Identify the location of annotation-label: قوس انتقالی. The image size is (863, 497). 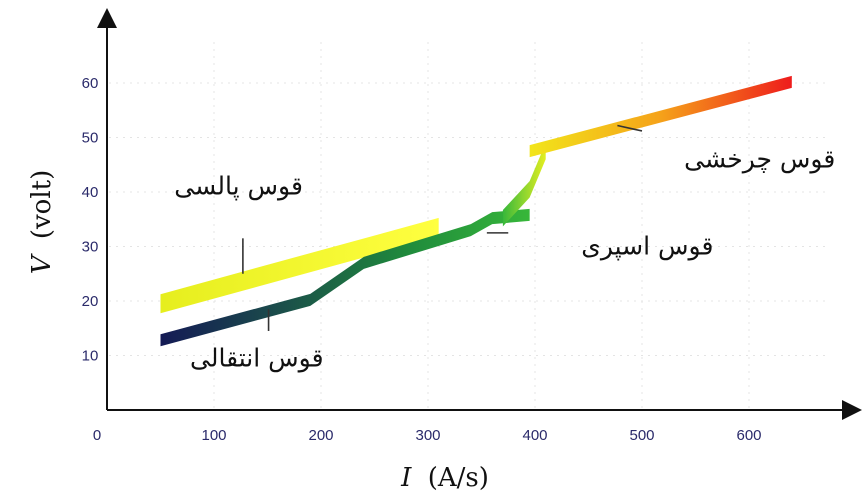
(257, 357).